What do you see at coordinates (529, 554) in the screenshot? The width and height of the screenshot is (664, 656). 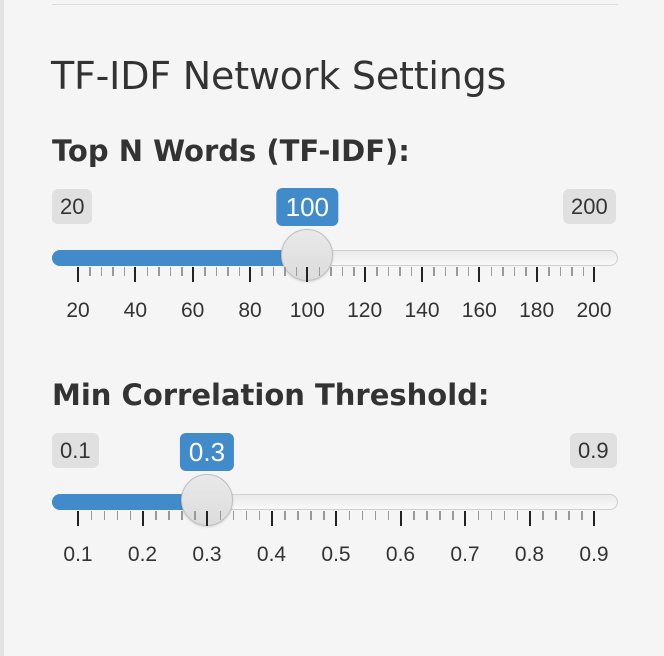 I see `tick-label: 0.8` at bounding box center [529, 554].